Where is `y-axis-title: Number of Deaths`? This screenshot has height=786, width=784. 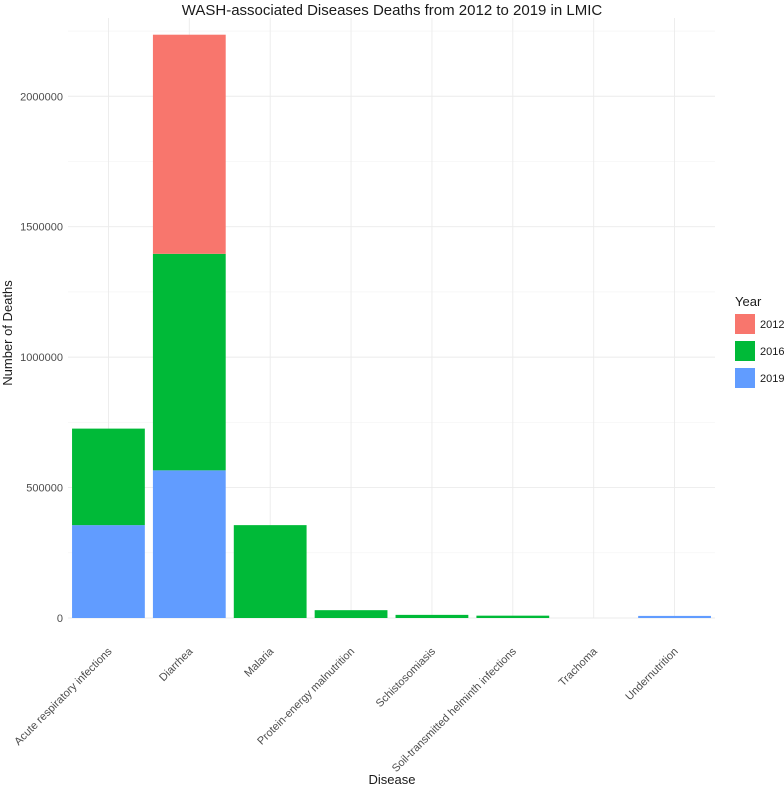 y-axis-title: Number of Deaths is located at coordinates (7, 333).